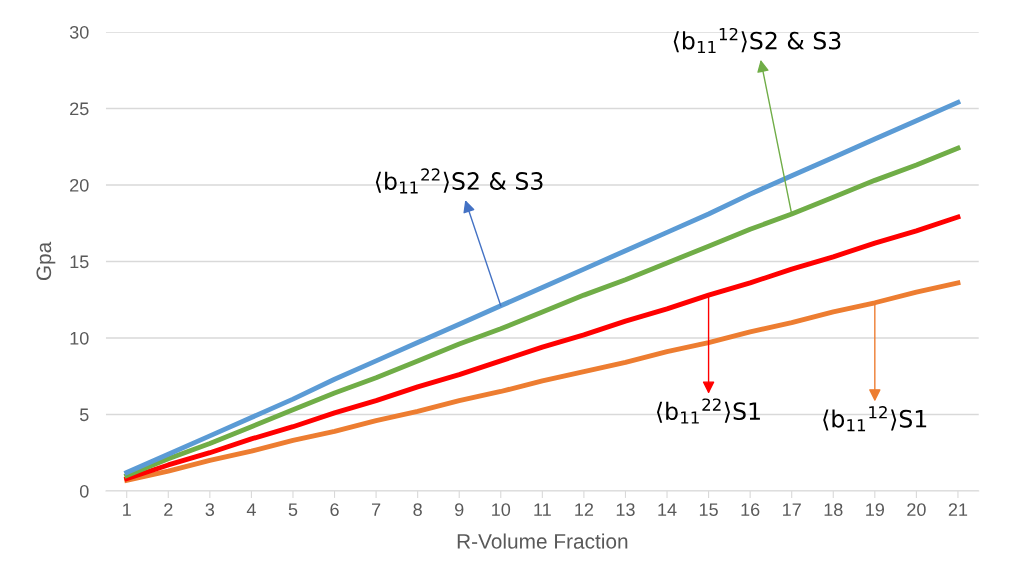 The height and width of the screenshot is (581, 1009). I want to click on y-tick-label: 30, so click(79, 32).